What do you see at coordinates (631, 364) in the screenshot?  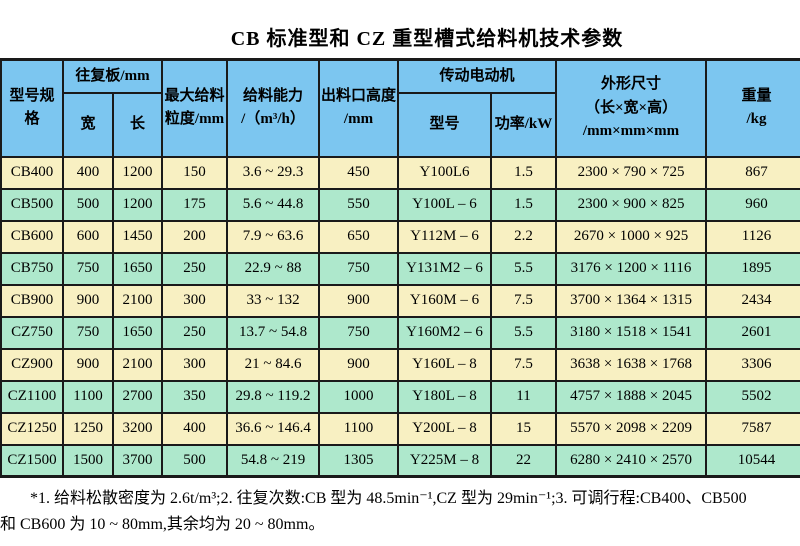 I see `cell-dimensions: 3638 × 1638 × 1768` at bounding box center [631, 364].